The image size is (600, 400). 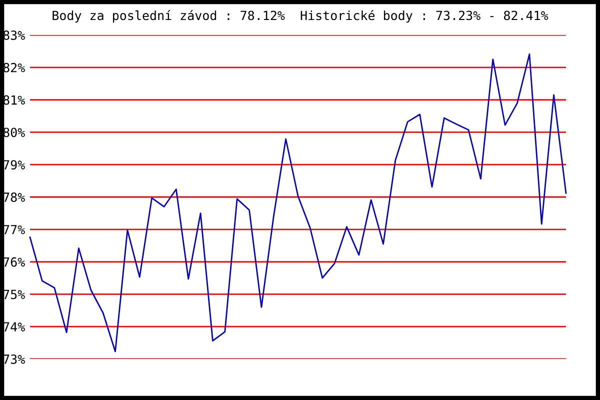 What do you see at coordinates (14, 197) in the screenshot?
I see `y-tick-label: 78%` at bounding box center [14, 197].